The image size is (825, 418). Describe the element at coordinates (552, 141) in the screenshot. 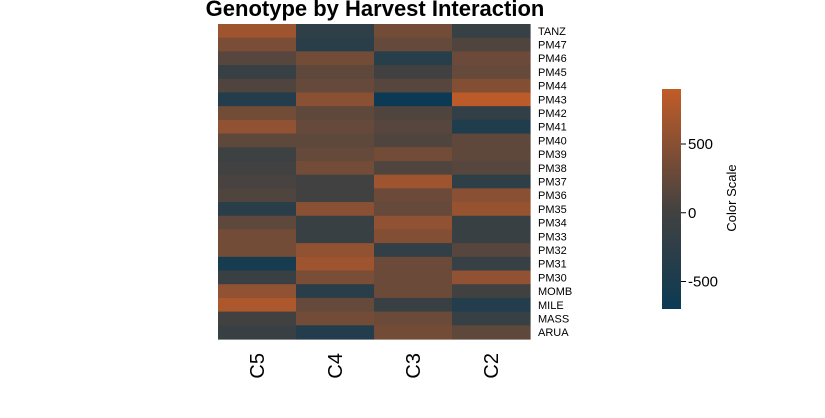

I see `row-label: PM40` at that location.